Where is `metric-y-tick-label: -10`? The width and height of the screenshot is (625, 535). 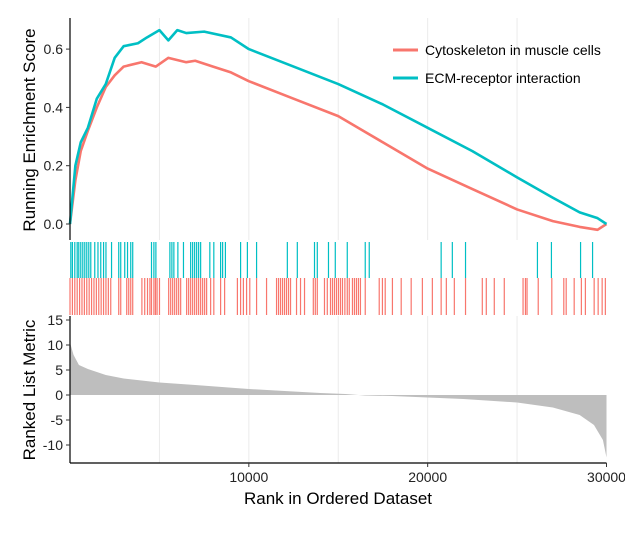 metric-y-tick-label: -10 is located at coordinates (53, 445).